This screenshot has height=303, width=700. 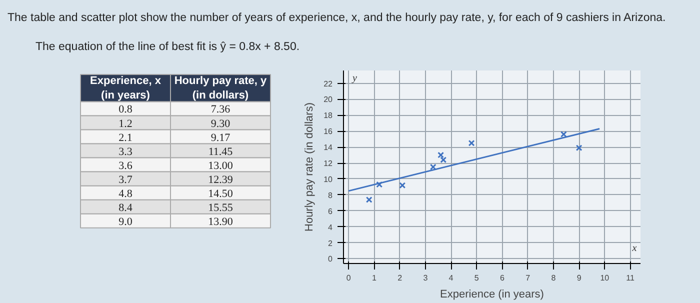 What do you see at coordinates (503, 278) in the screenshot?
I see `x-tick-label: 6` at bounding box center [503, 278].